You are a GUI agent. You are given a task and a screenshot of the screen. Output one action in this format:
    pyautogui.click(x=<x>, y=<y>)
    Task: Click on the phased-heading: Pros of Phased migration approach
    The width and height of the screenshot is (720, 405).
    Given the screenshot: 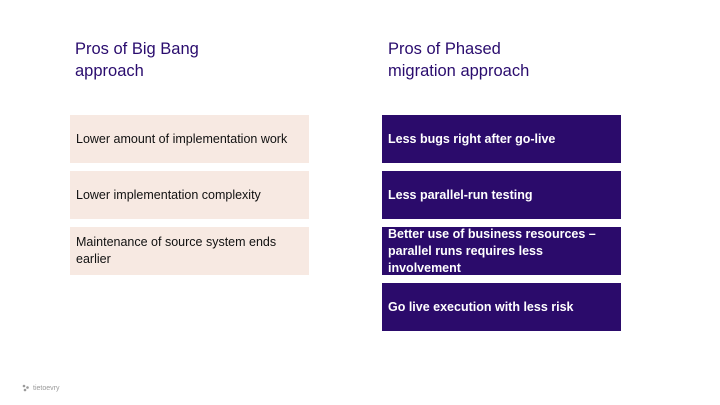 What is the action you would take?
    pyautogui.click(x=459, y=60)
    